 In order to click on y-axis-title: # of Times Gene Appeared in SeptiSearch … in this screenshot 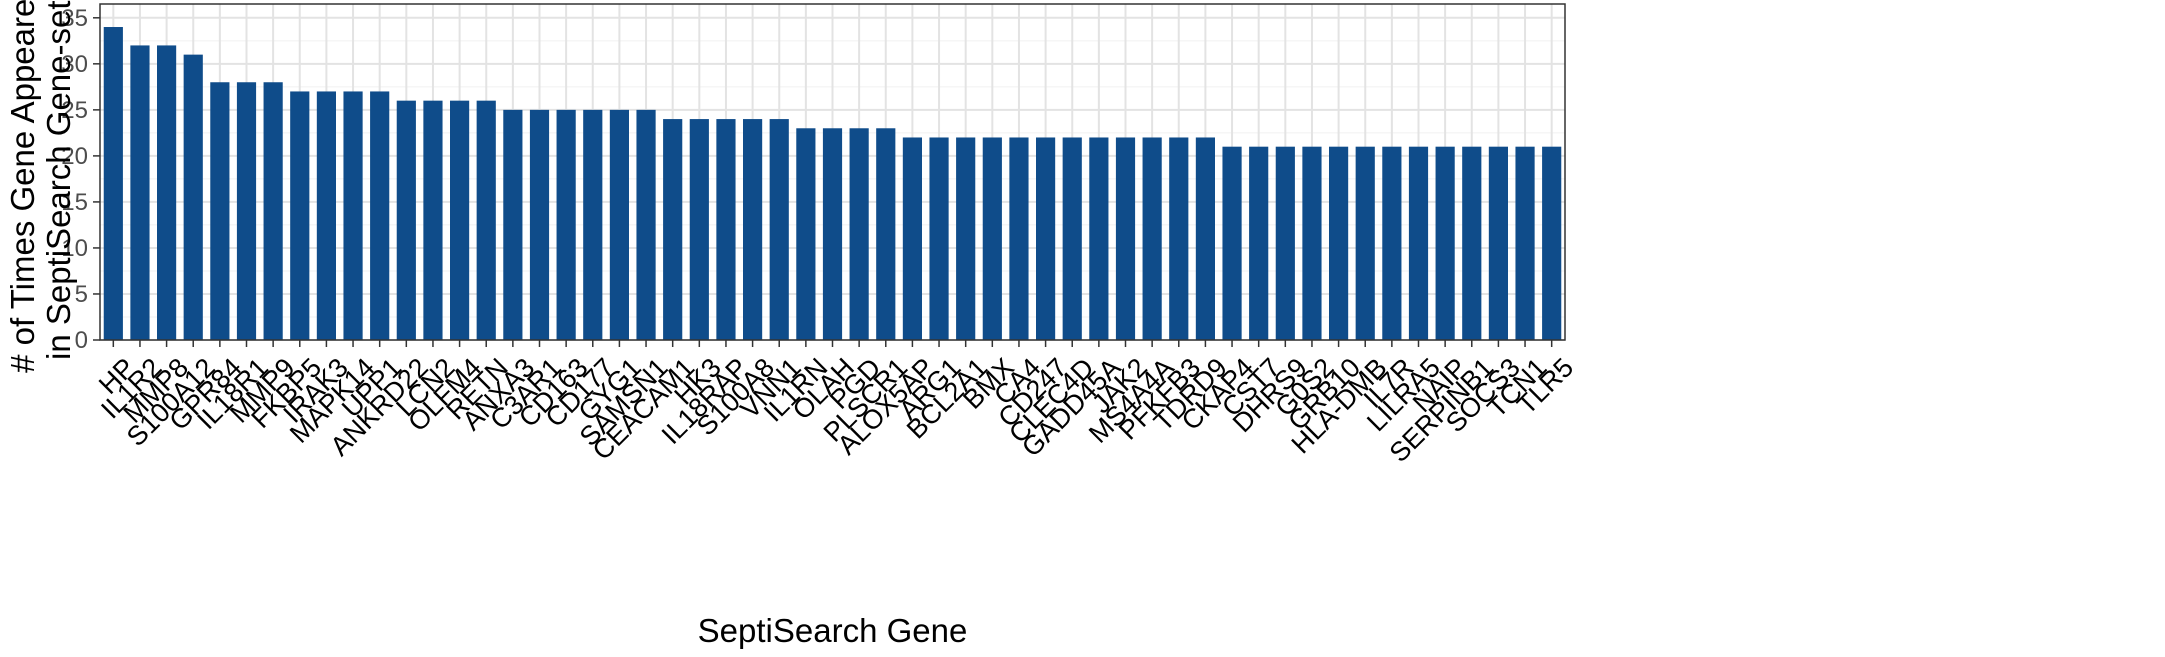, I will do `click(40, 186)`.